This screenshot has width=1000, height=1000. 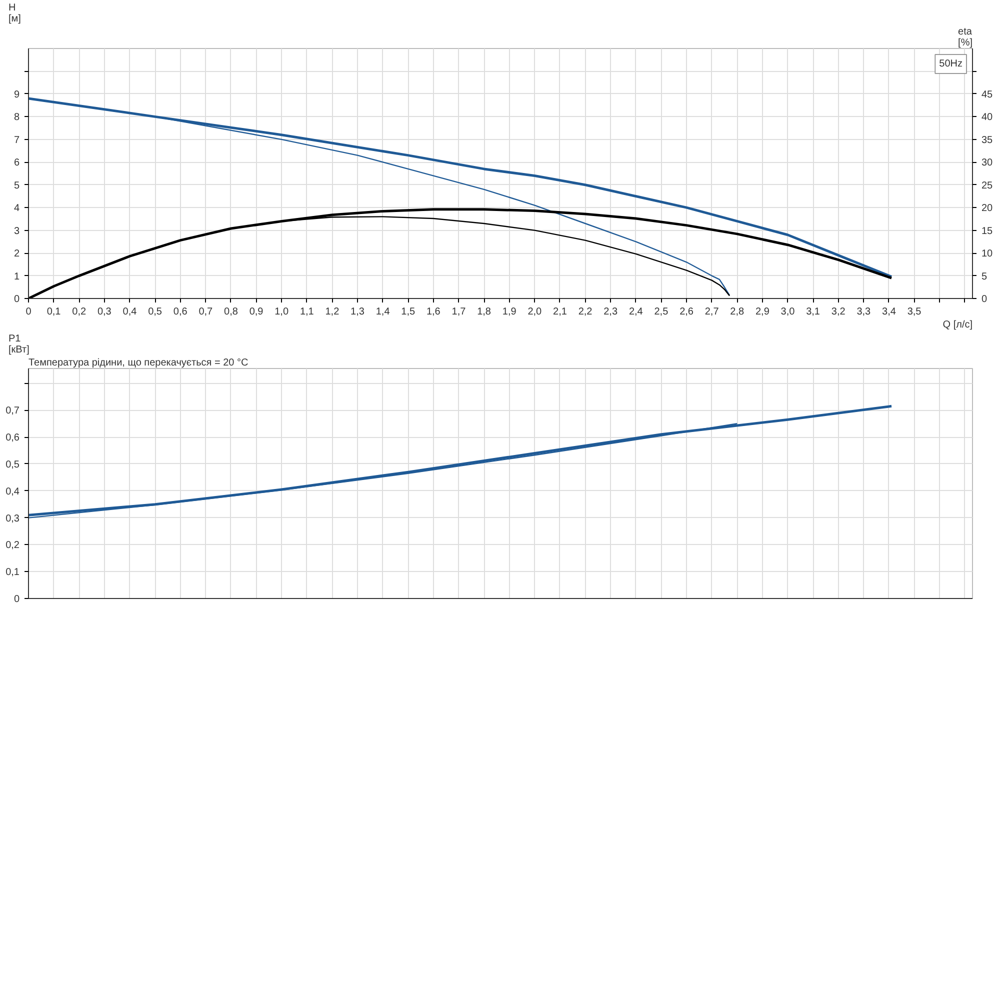 What do you see at coordinates (180, 312) in the screenshot?
I see `x-tick-label: 0,6` at bounding box center [180, 312].